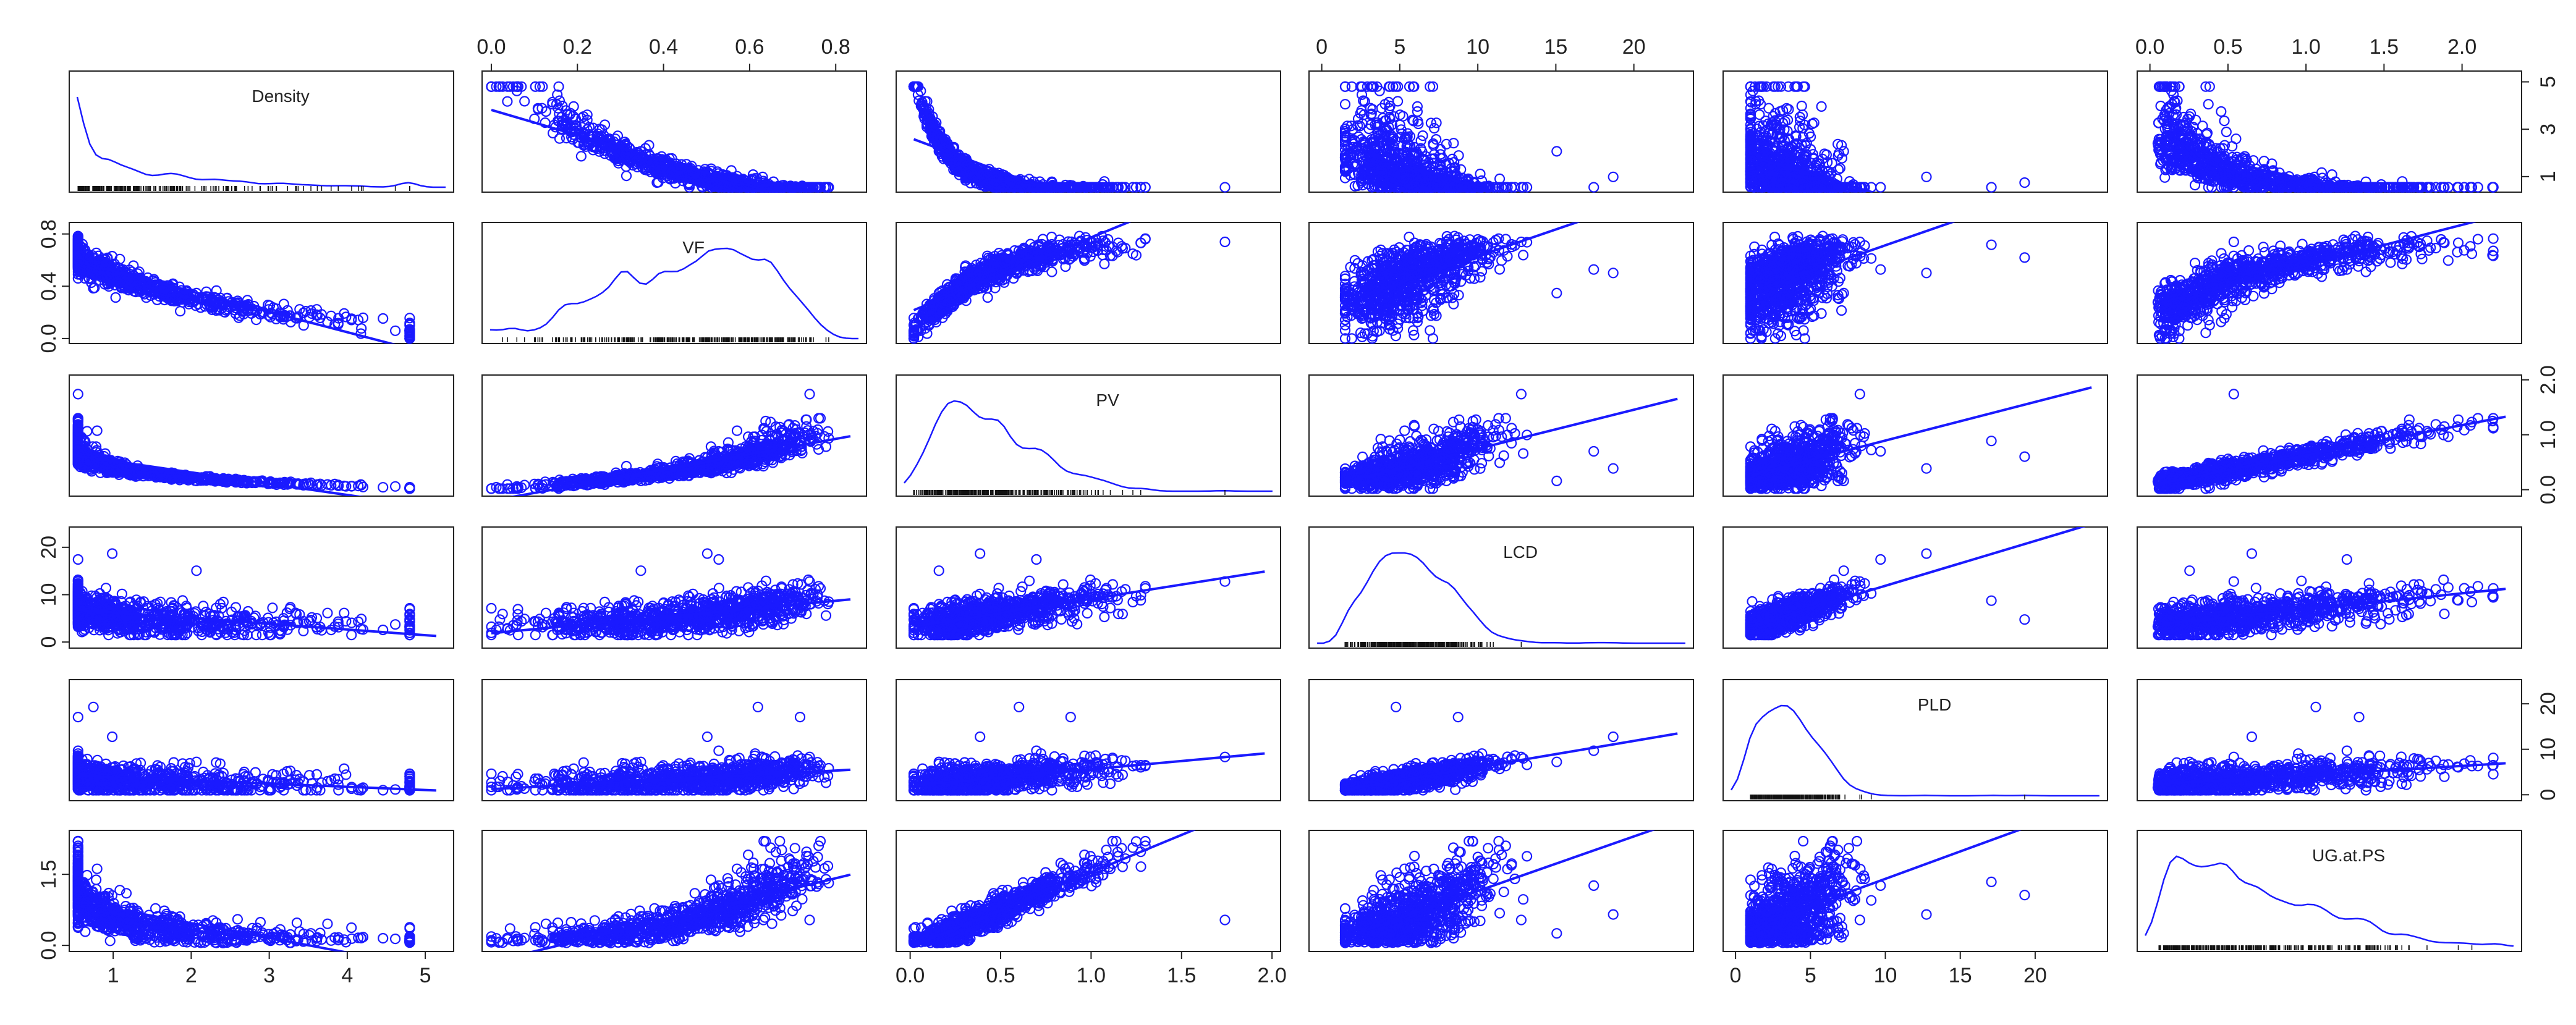 The height and width of the screenshot is (1025, 2576). I want to click on panel-Density-vs-VF, so click(674, 143).